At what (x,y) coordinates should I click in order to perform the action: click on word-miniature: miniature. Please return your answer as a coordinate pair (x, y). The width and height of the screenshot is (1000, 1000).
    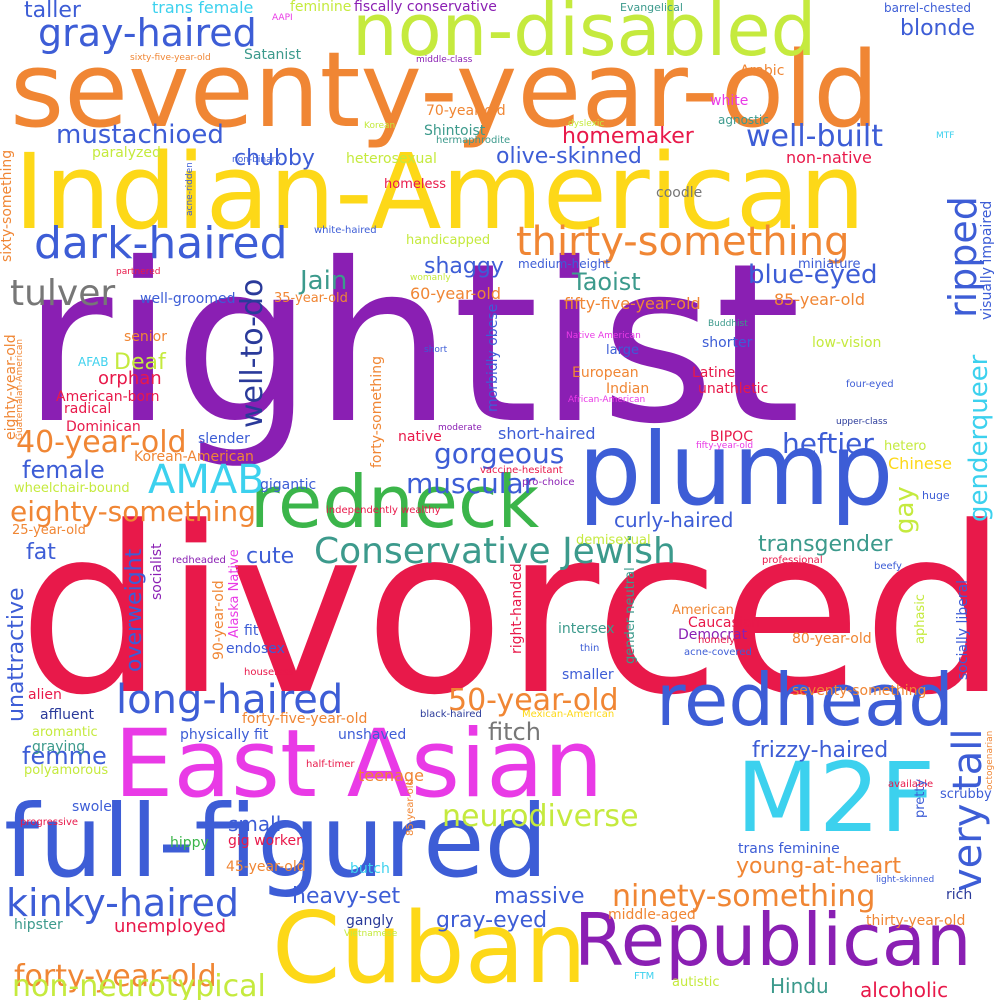
    Looking at the image, I should click on (829, 264).